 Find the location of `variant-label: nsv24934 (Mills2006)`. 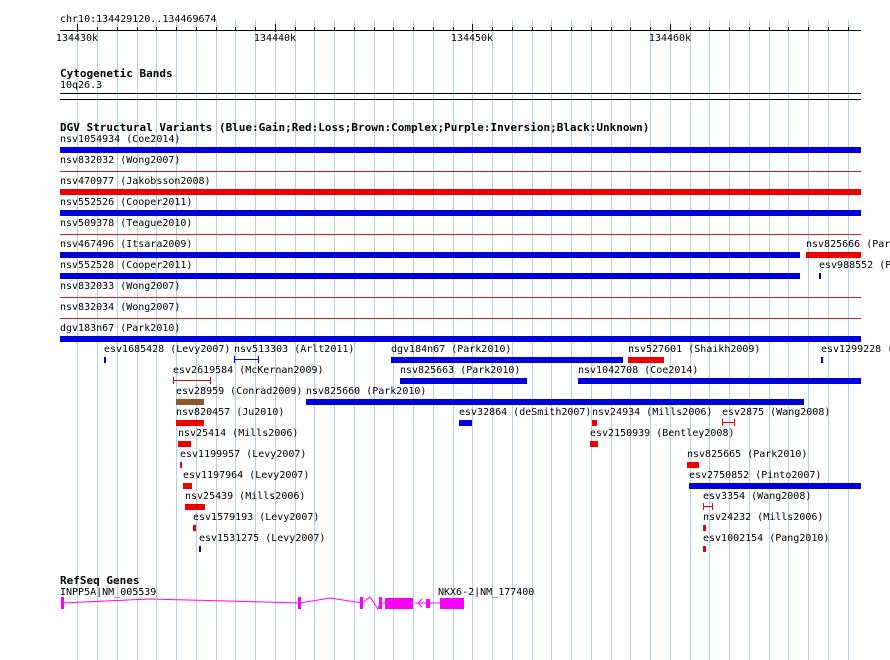

variant-label: nsv24934 (Mills2006) is located at coordinates (652, 412).